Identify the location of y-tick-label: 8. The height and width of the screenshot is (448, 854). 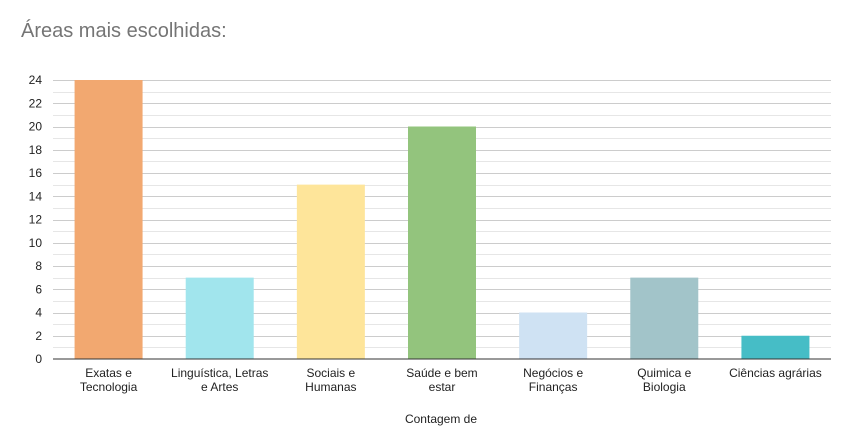
(38, 266).